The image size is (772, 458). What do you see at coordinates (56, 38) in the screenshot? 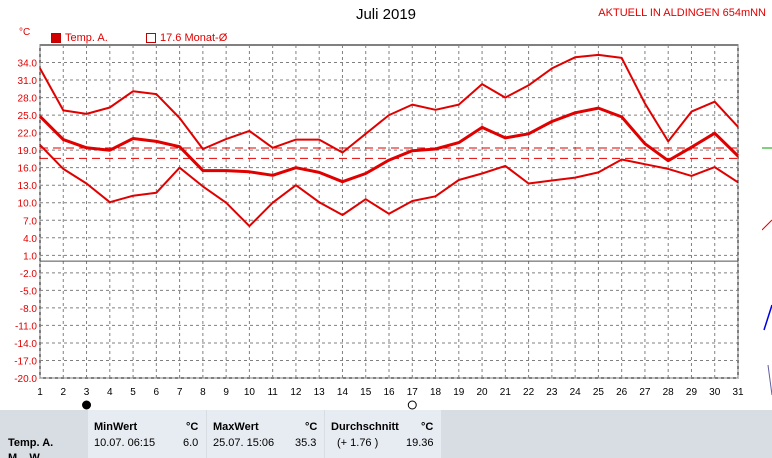
I see `legend-swatch-filled` at bounding box center [56, 38].